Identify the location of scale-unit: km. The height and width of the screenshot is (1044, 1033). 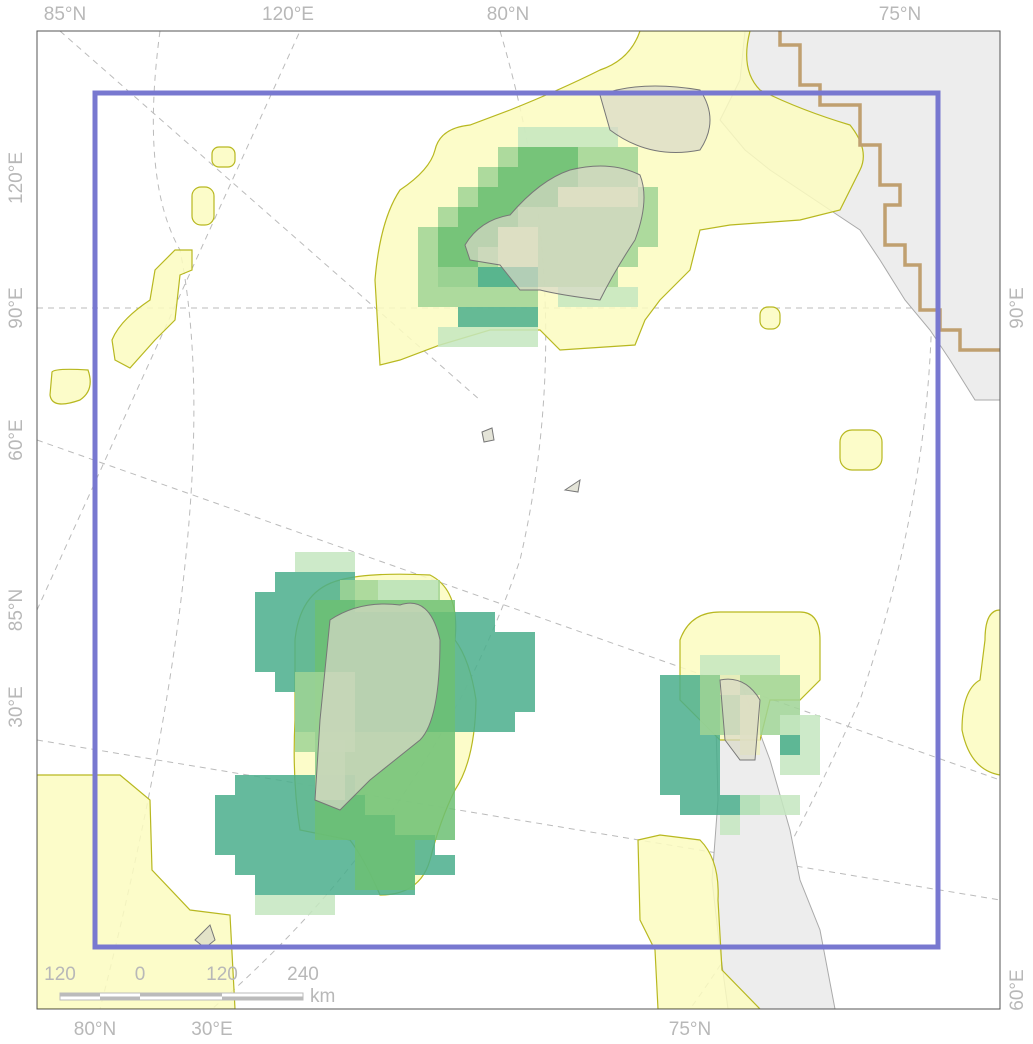
(322, 996).